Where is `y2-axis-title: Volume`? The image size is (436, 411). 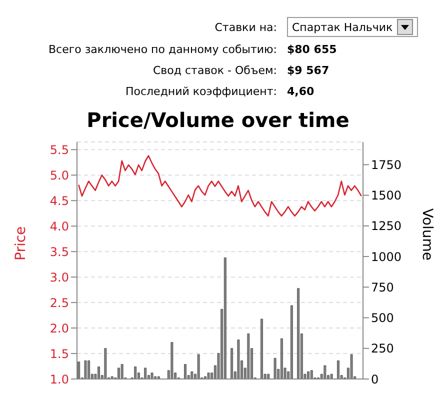 y2-axis-title: Volume is located at coordinates (427, 234).